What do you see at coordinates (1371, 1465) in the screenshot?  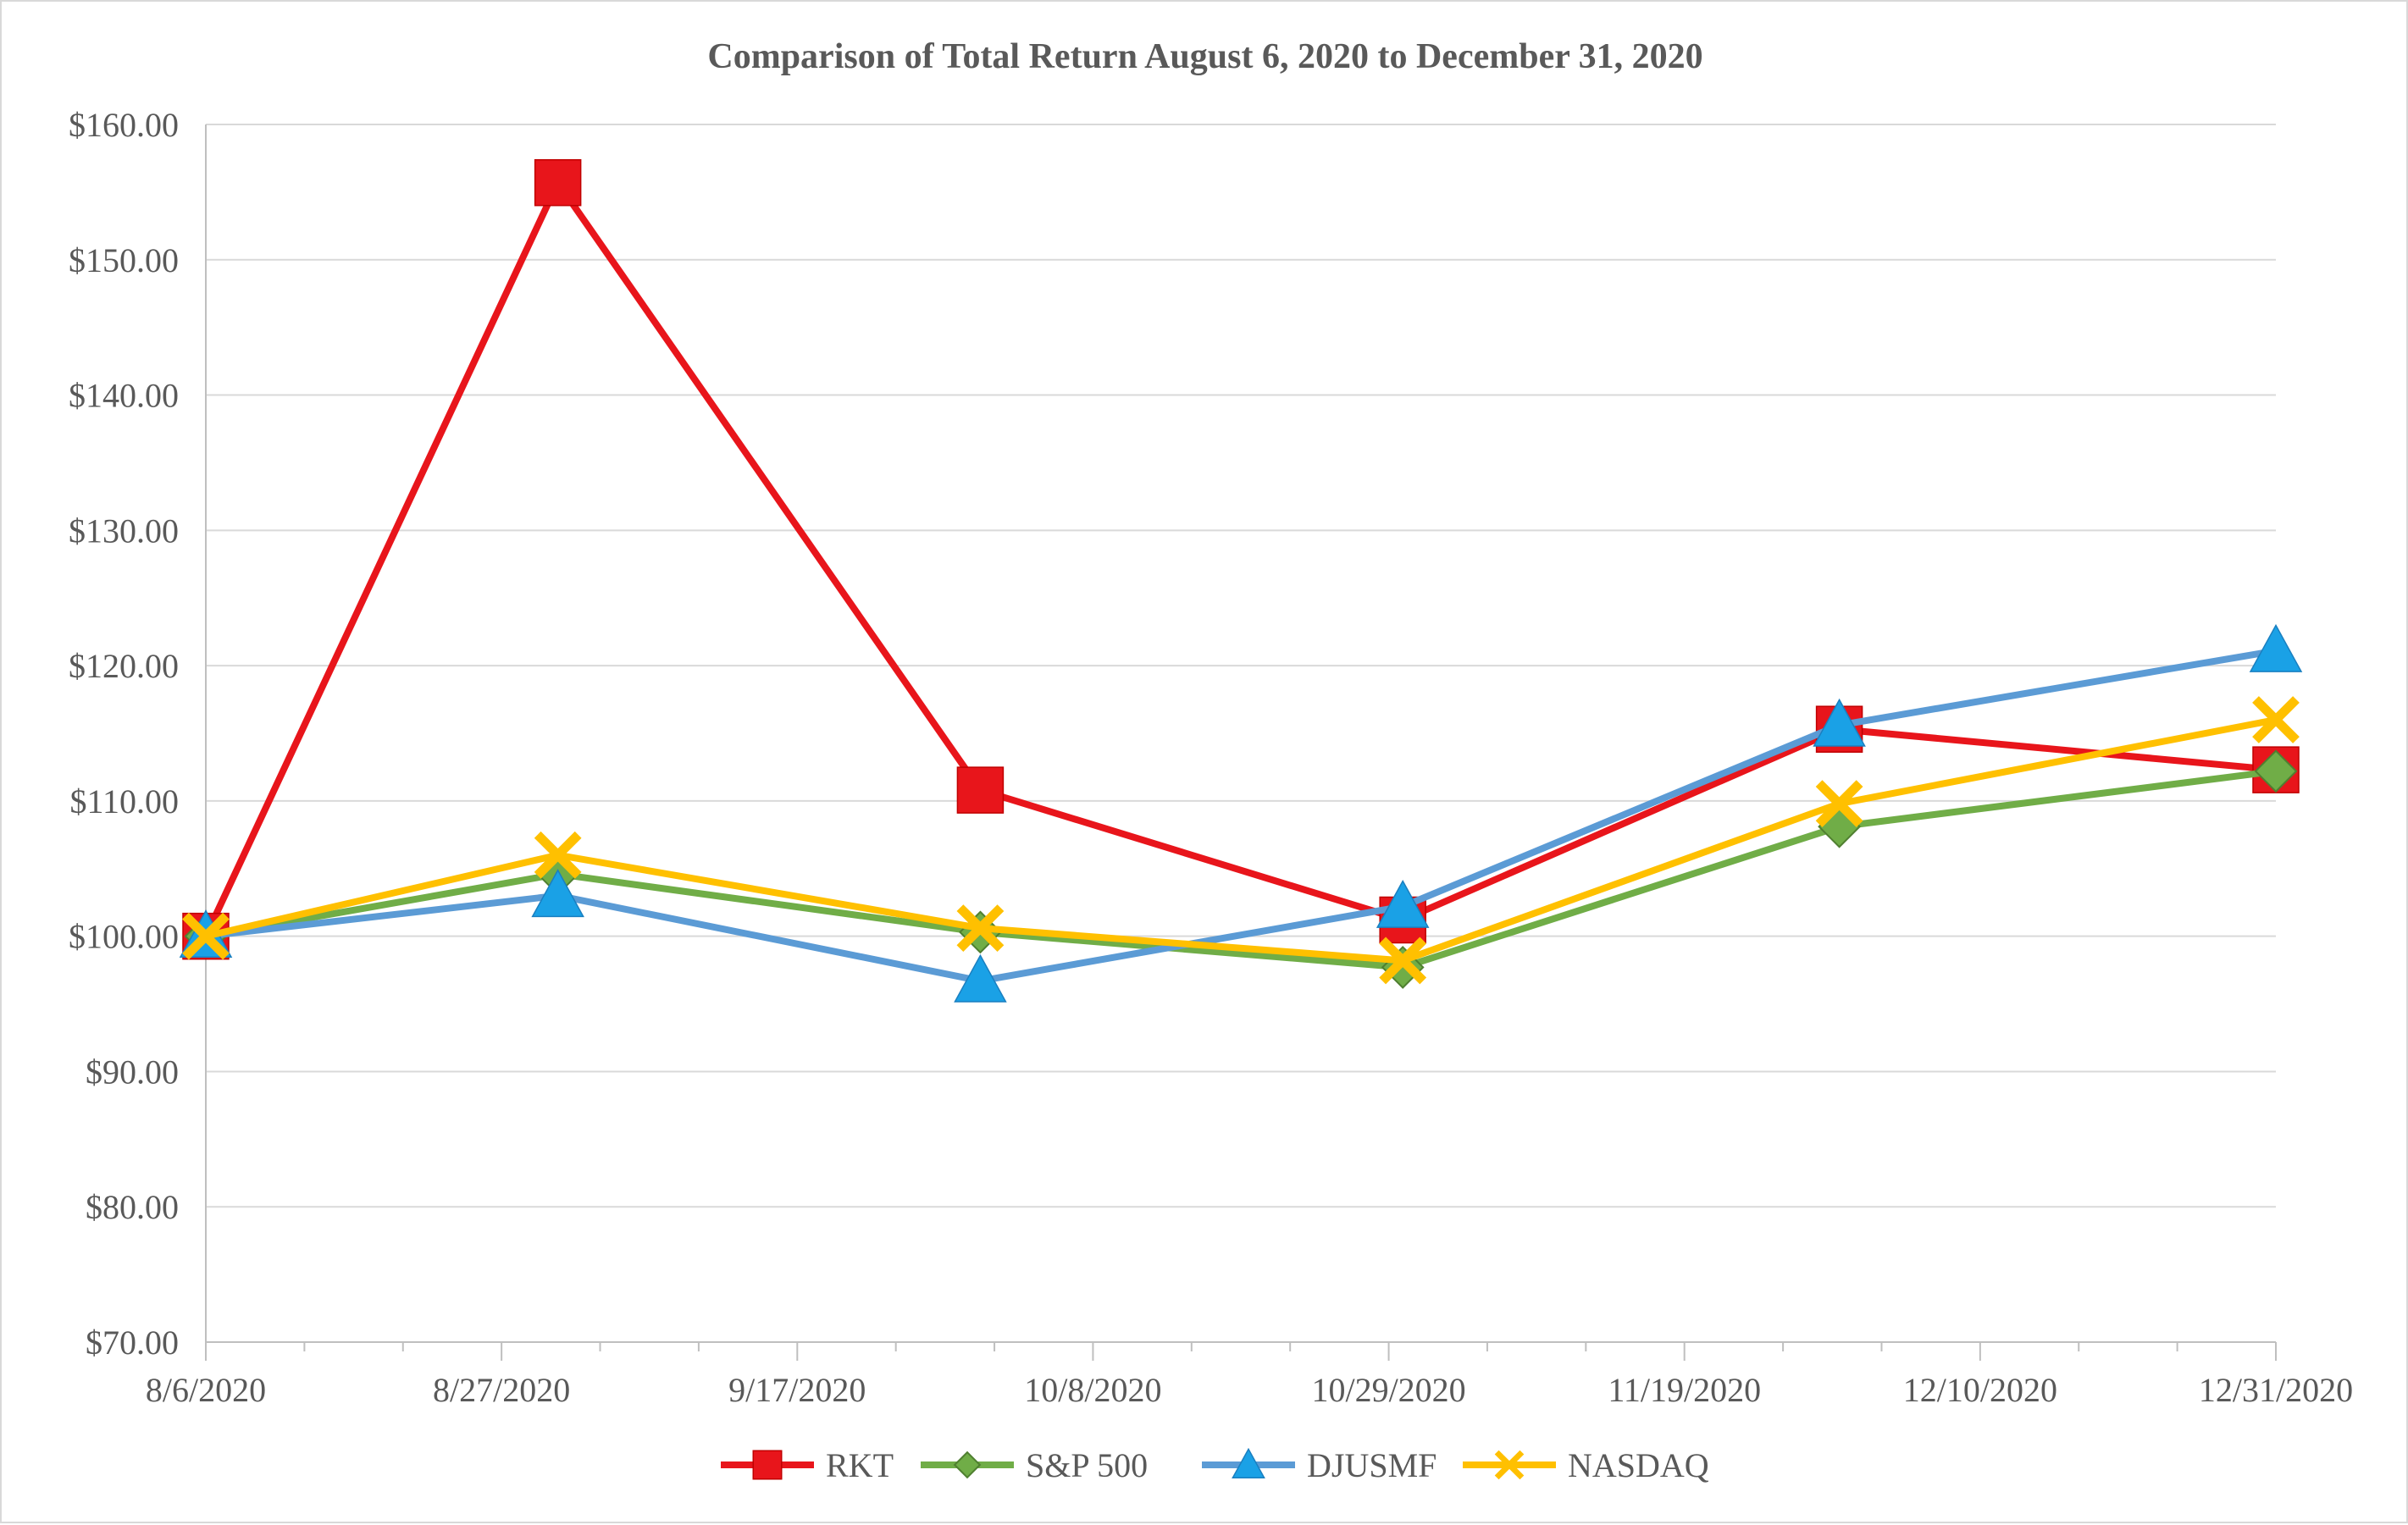 I see `legend-label: DJUSMF` at bounding box center [1371, 1465].